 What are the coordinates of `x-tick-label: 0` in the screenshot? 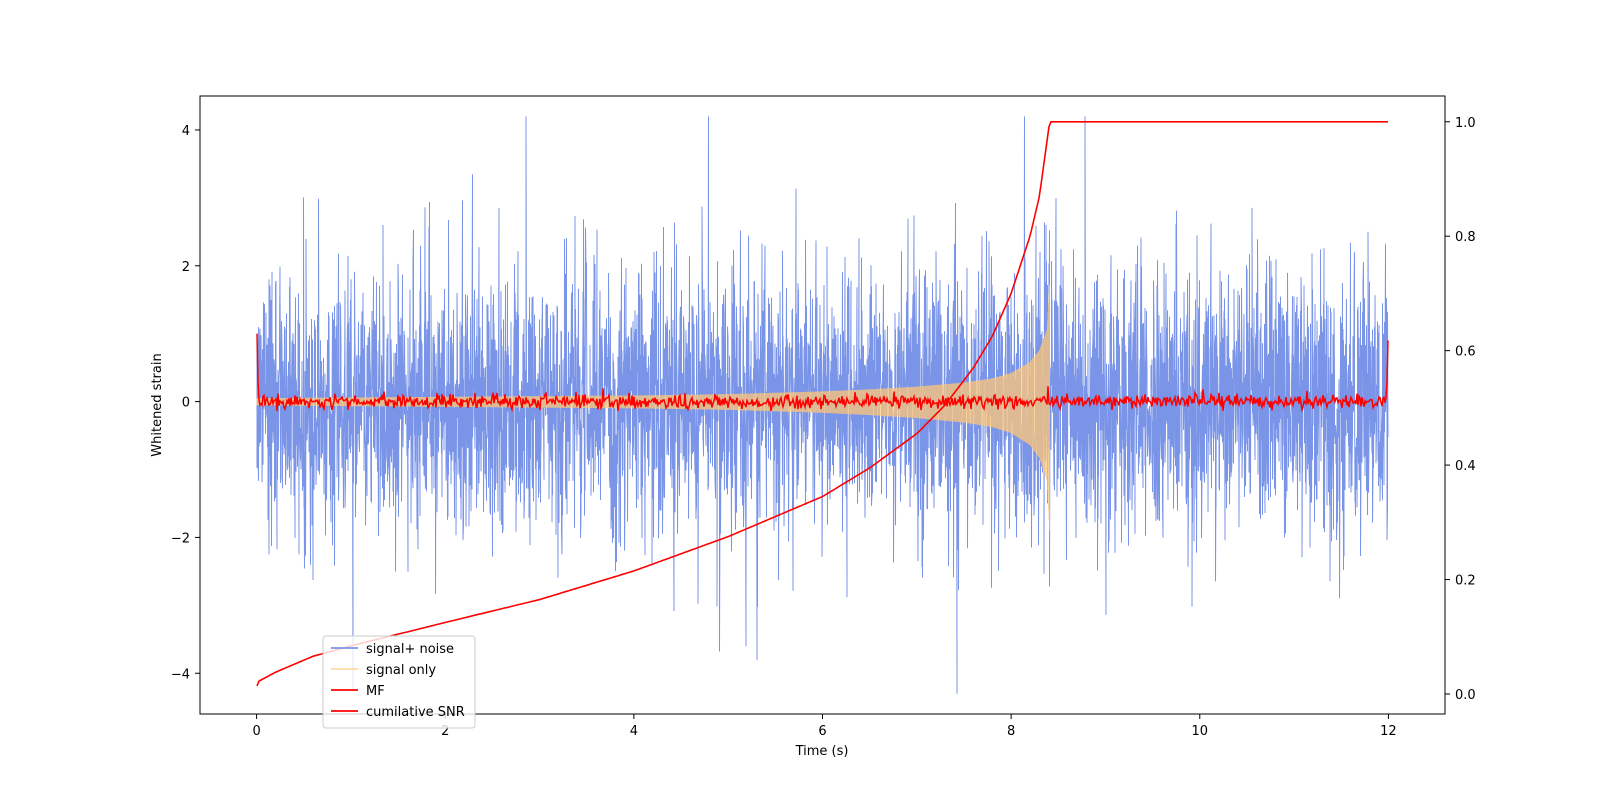 It's located at (256, 731).